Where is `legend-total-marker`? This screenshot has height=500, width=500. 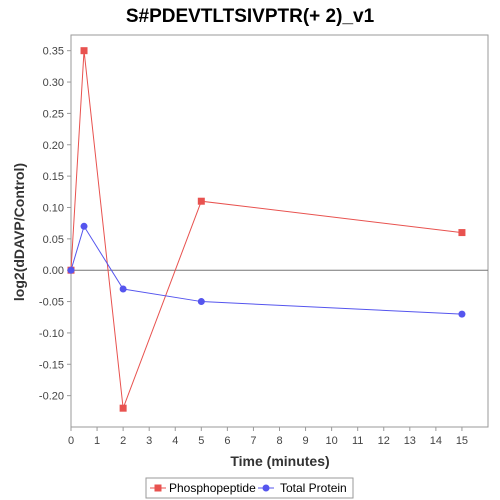
legend-total-marker is located at coordinates (266, 488).